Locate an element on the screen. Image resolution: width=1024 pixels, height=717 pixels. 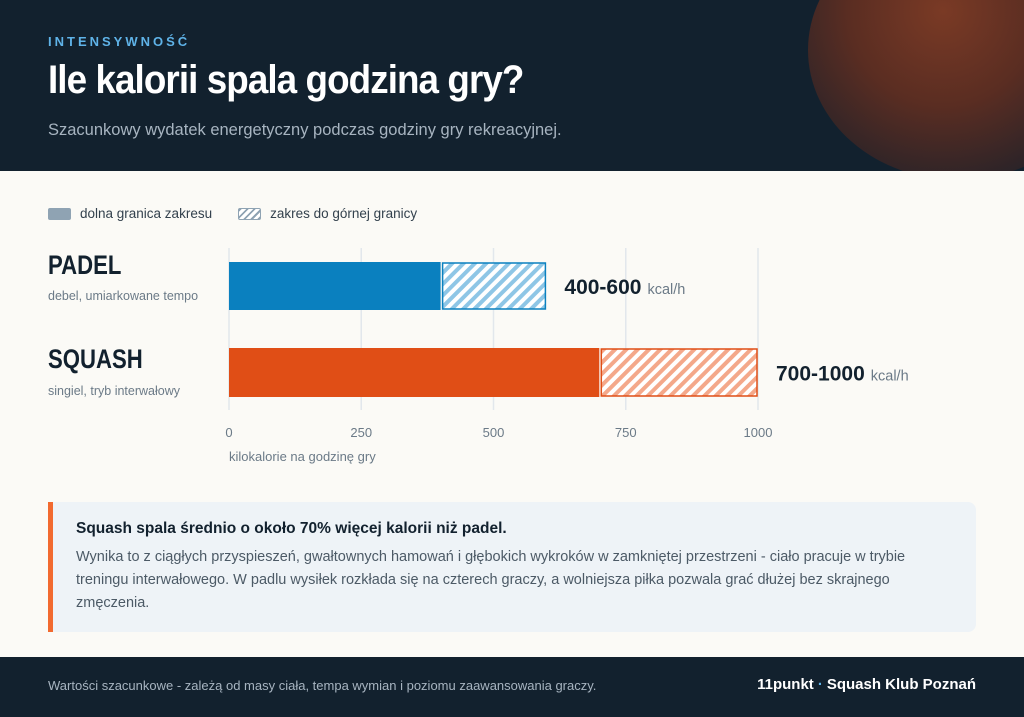
legend-swatch-hatch is located at coordinates (250, 213).